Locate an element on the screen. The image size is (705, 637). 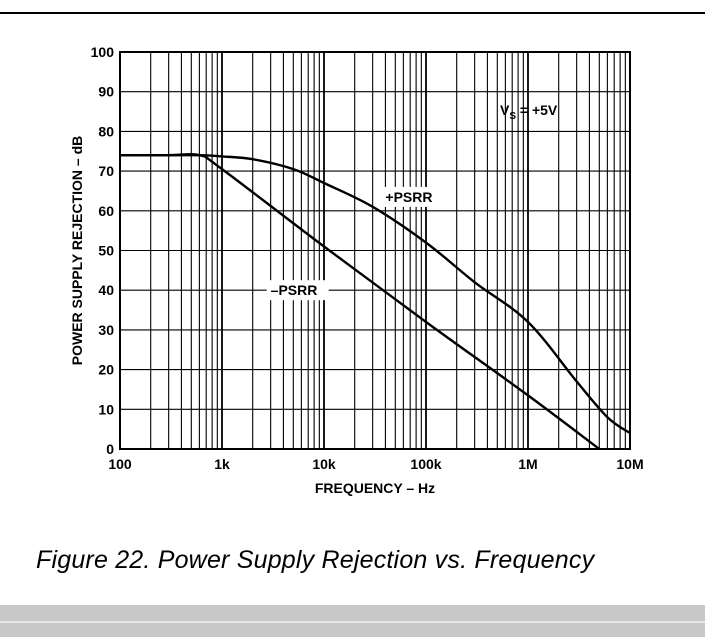
annotation-subscript: S is located at coordinates (512, 116).